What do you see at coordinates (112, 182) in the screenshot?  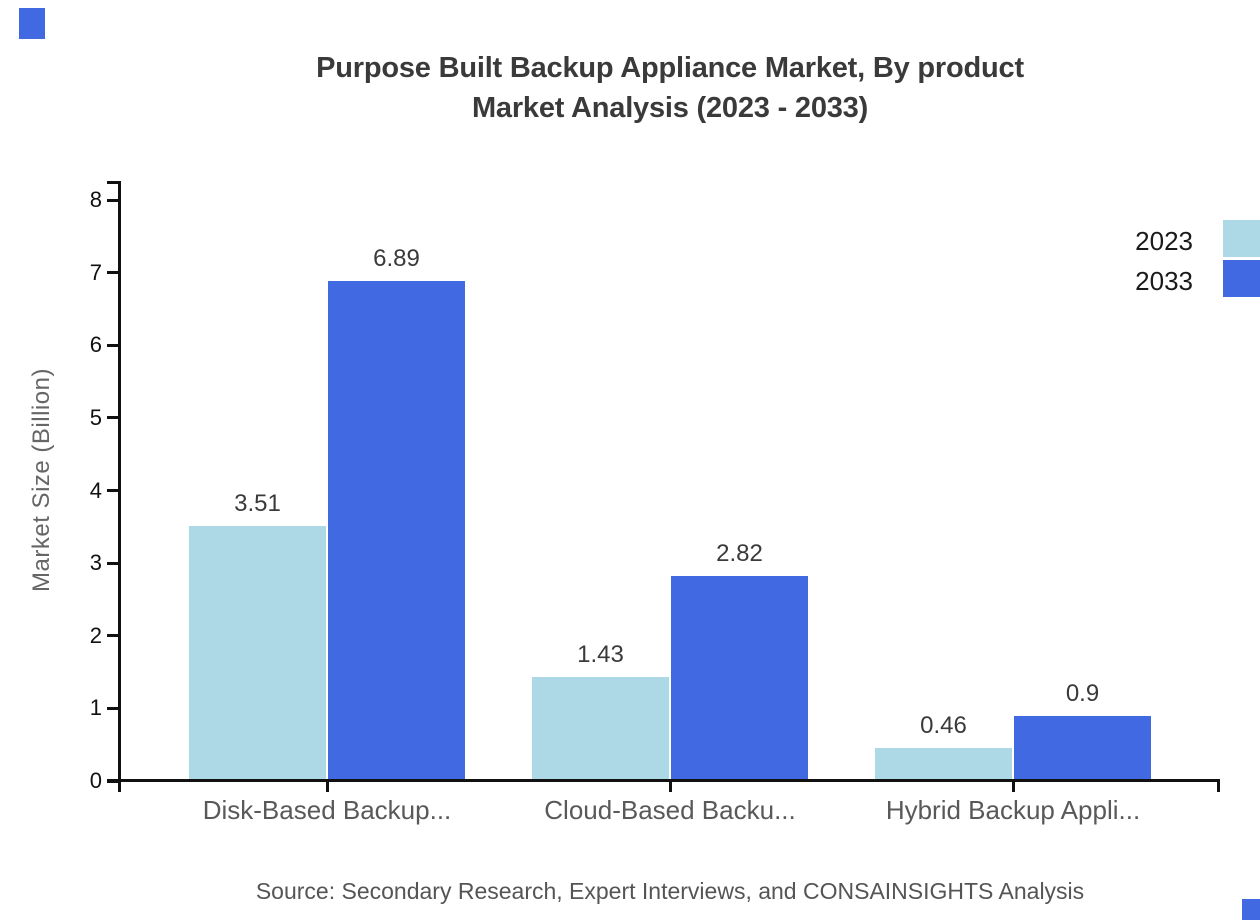 I see `y-axis-end-cap` at bounding box center [112, 182].